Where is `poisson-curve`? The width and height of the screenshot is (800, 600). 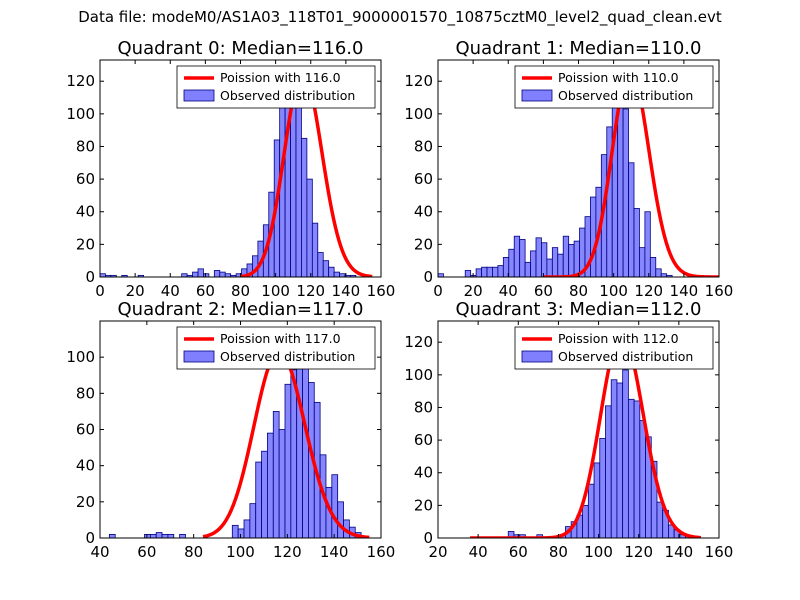
poisson-curve is located at coordinates (586, 435).